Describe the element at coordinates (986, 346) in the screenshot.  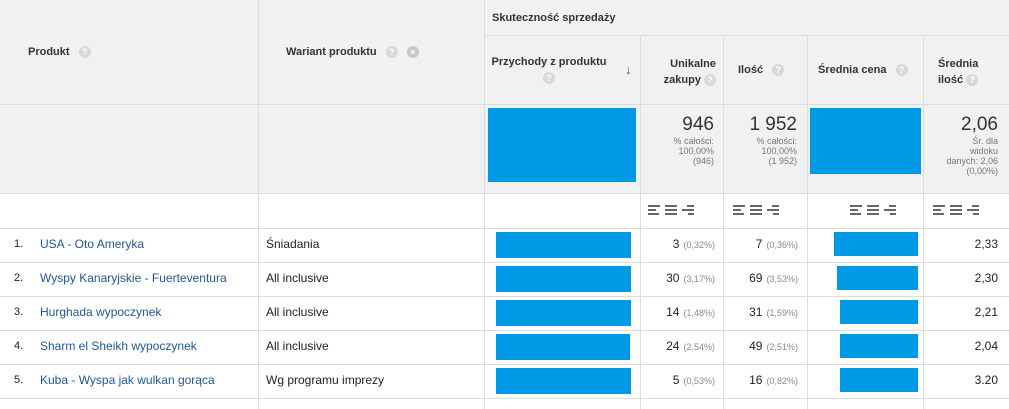
I see `avg-quantity-cell: 2,04` at that location.